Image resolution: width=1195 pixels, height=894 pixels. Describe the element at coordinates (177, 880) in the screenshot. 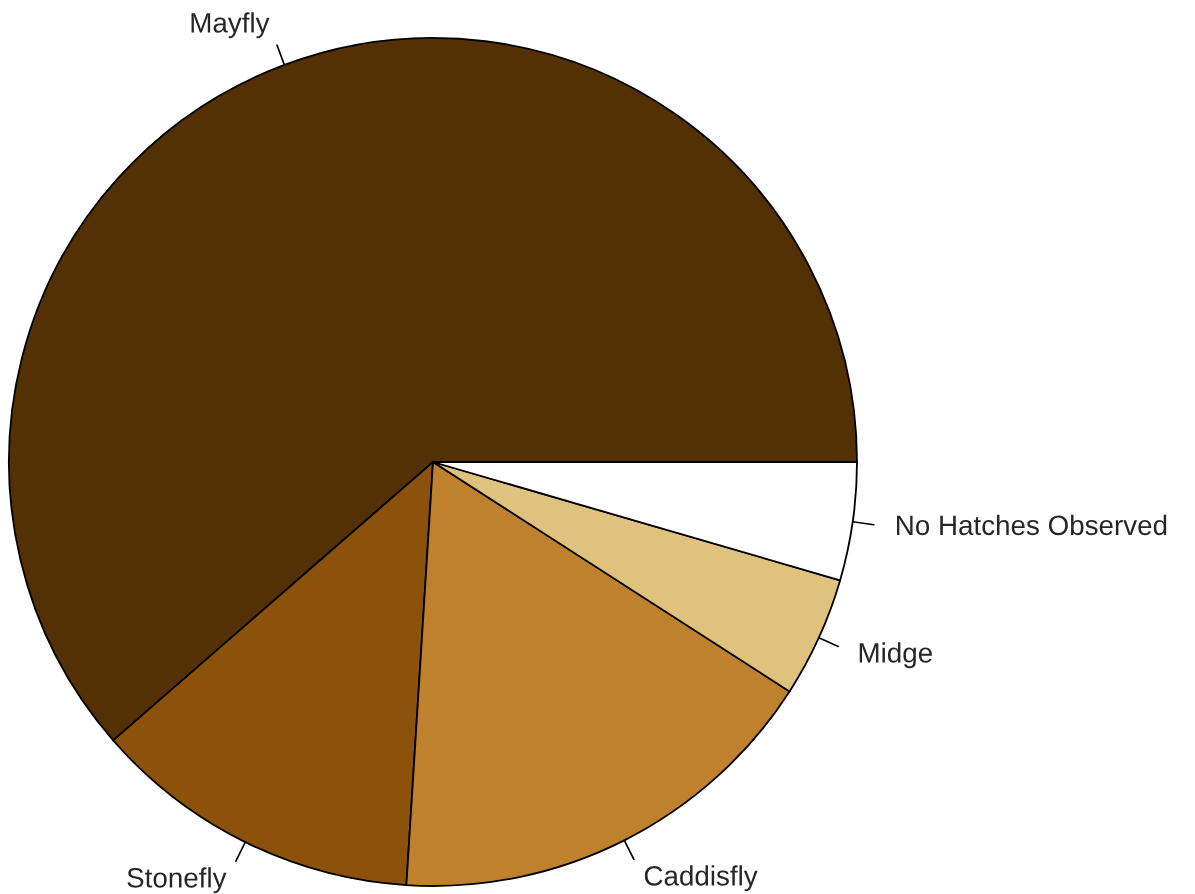

I see `slice-label: Stonefly` at that location.